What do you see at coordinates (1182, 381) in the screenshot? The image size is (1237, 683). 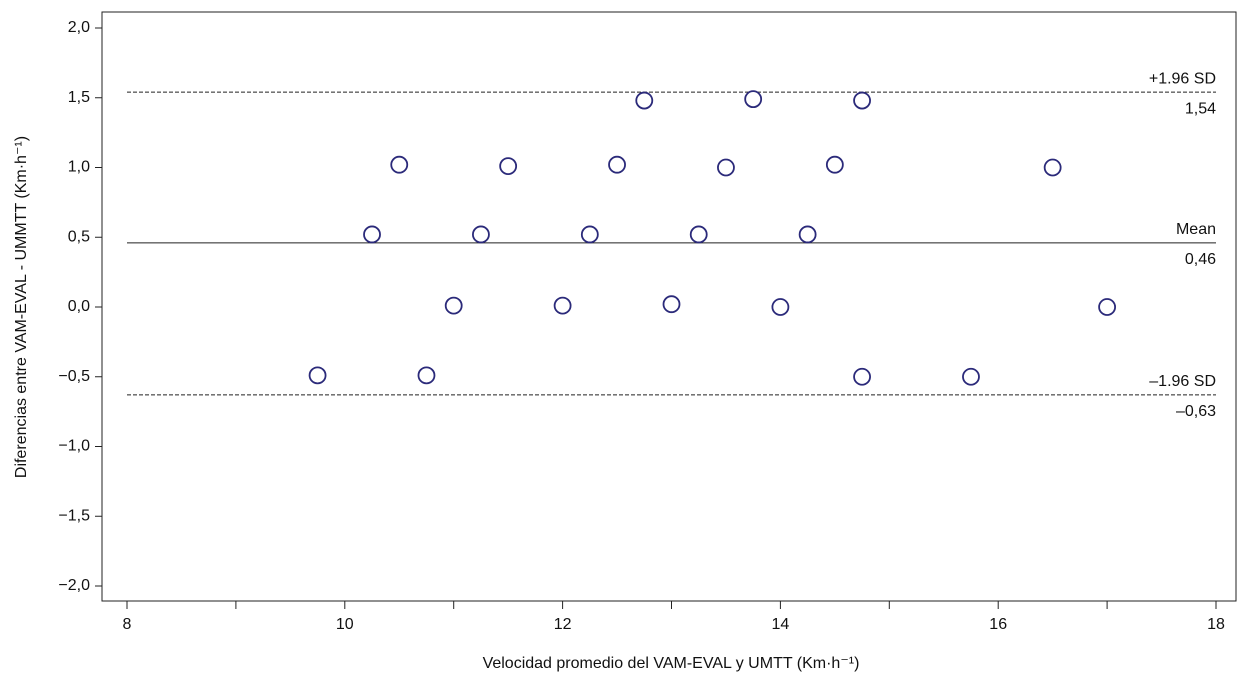 I see `reference-line-name: –1.96 SD` at bounding box center [1182, 381].